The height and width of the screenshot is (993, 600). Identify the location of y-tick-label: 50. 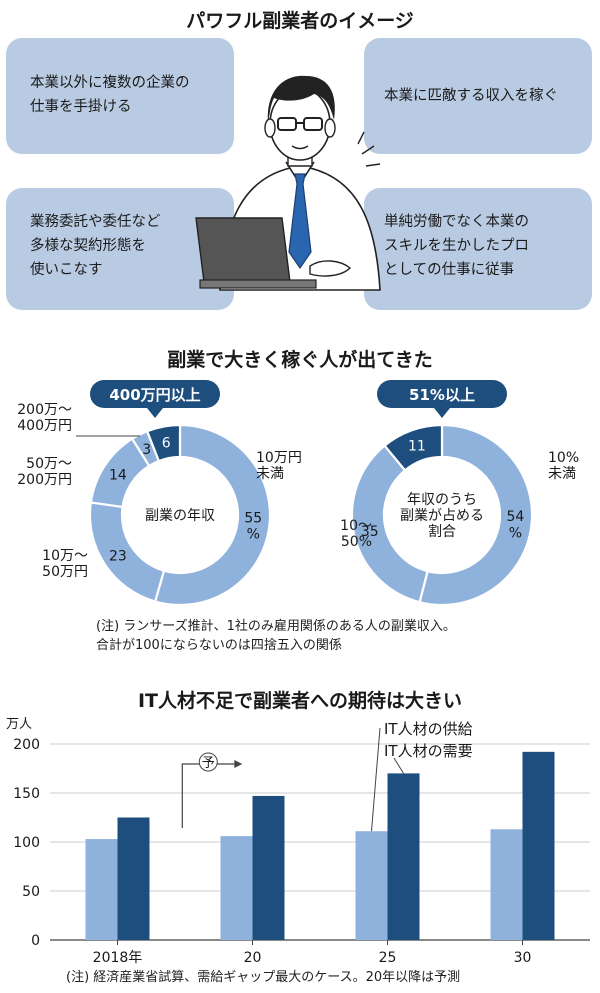
(31, 892).